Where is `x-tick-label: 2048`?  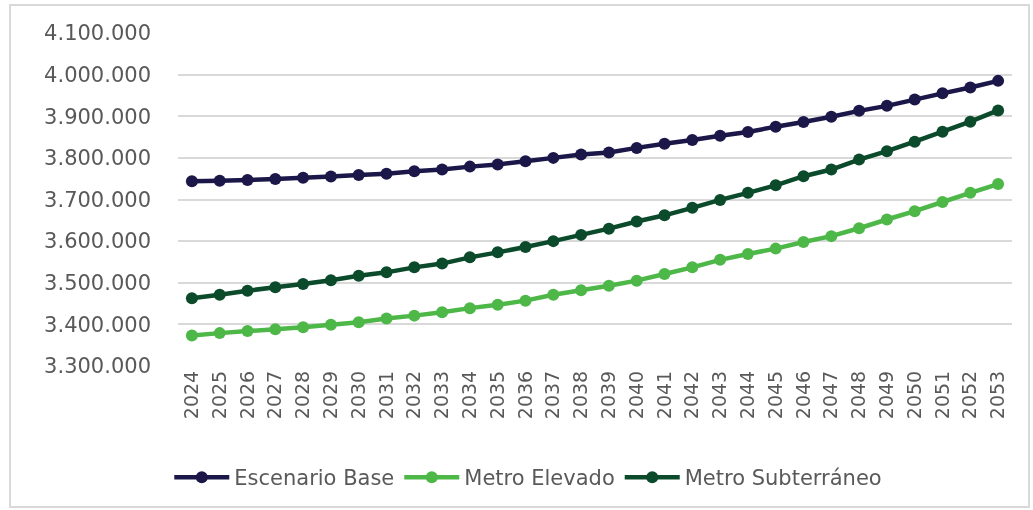
x-tick-label: 2048 is located at coordinates (858, 395).